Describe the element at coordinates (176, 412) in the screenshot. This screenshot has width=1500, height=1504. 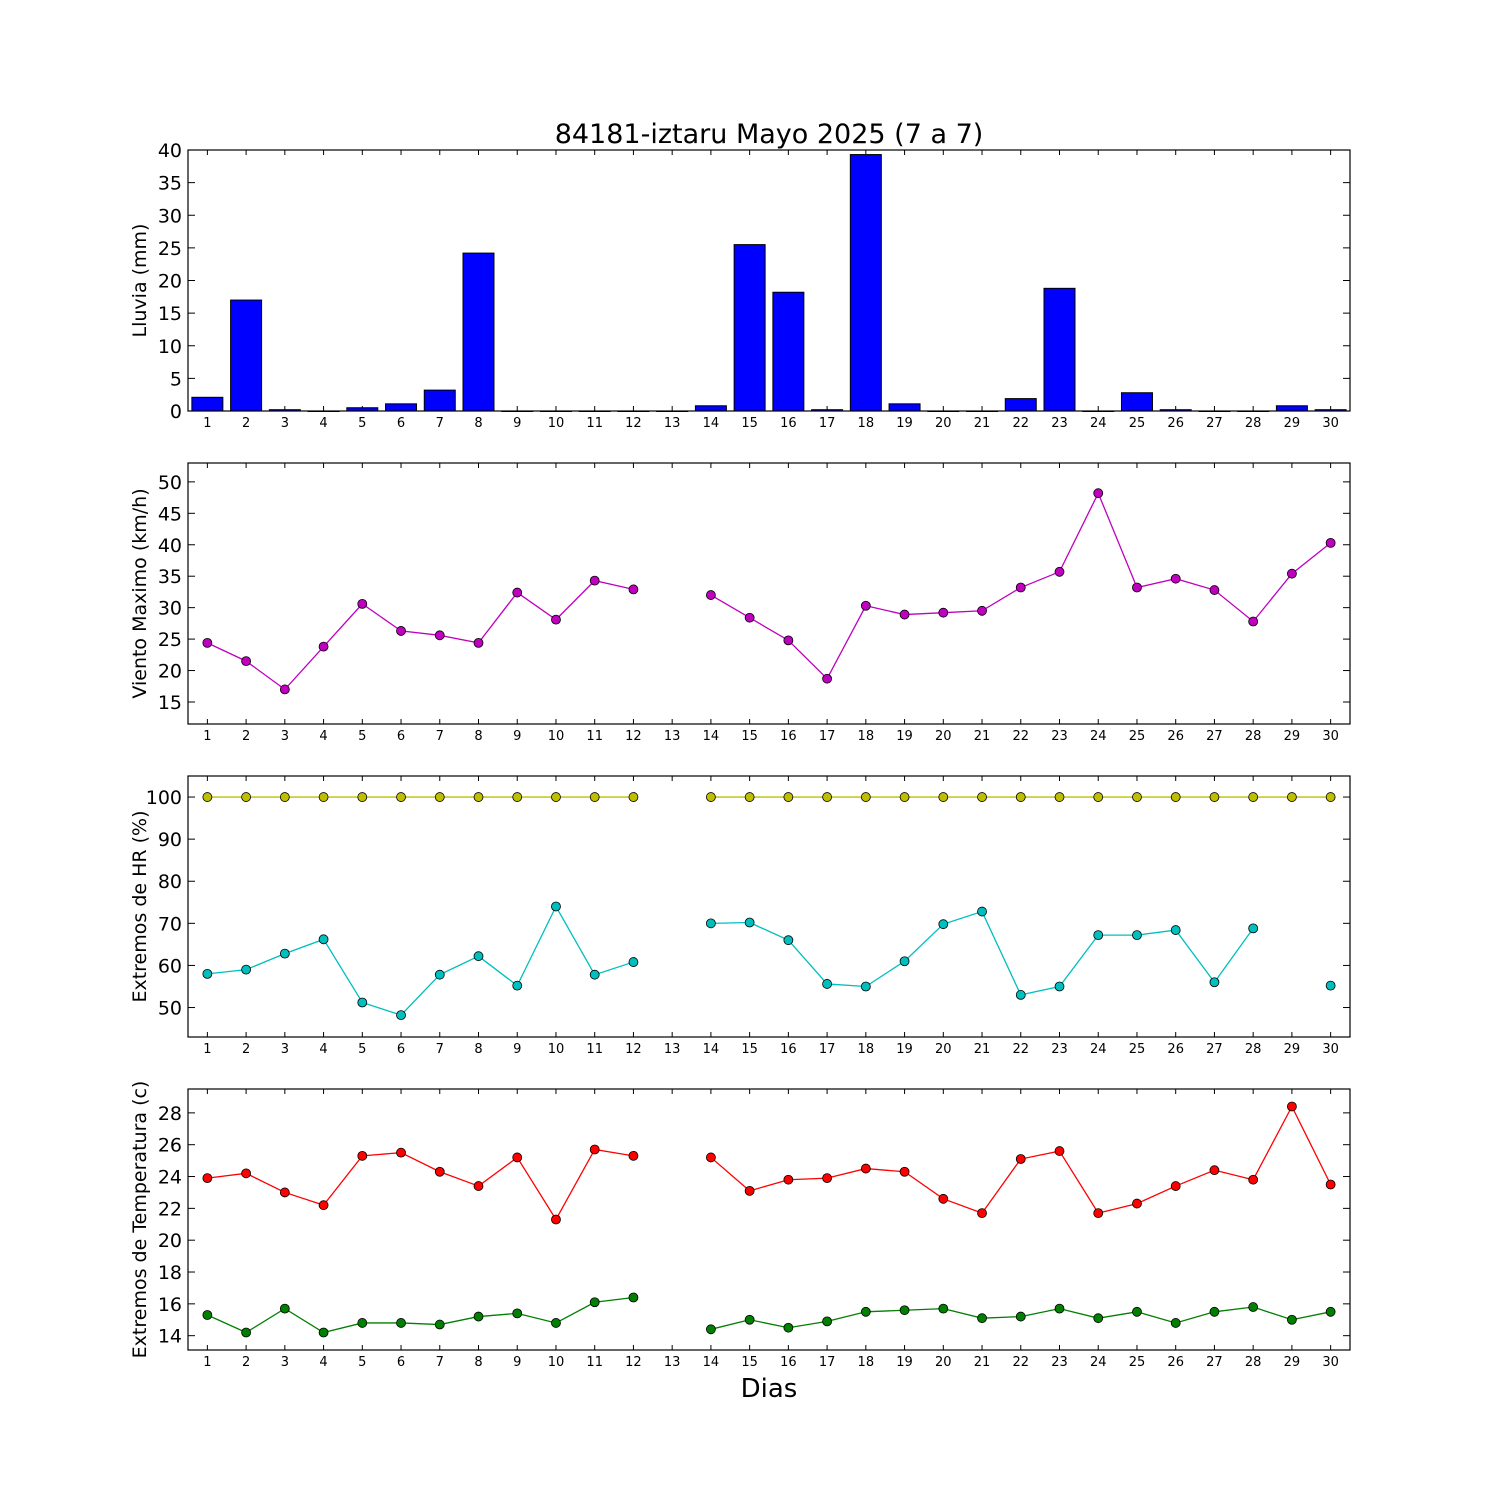
I see `y-tick-label: 0` at that location.